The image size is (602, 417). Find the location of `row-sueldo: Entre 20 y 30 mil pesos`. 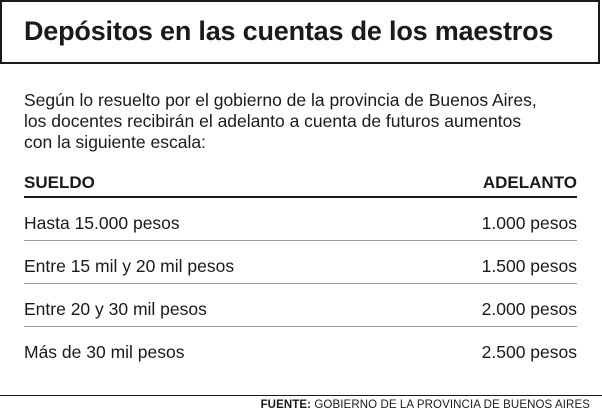

row-sueldo: Entre 20 y 30 mil pesos is located at coordinates (115, 309).